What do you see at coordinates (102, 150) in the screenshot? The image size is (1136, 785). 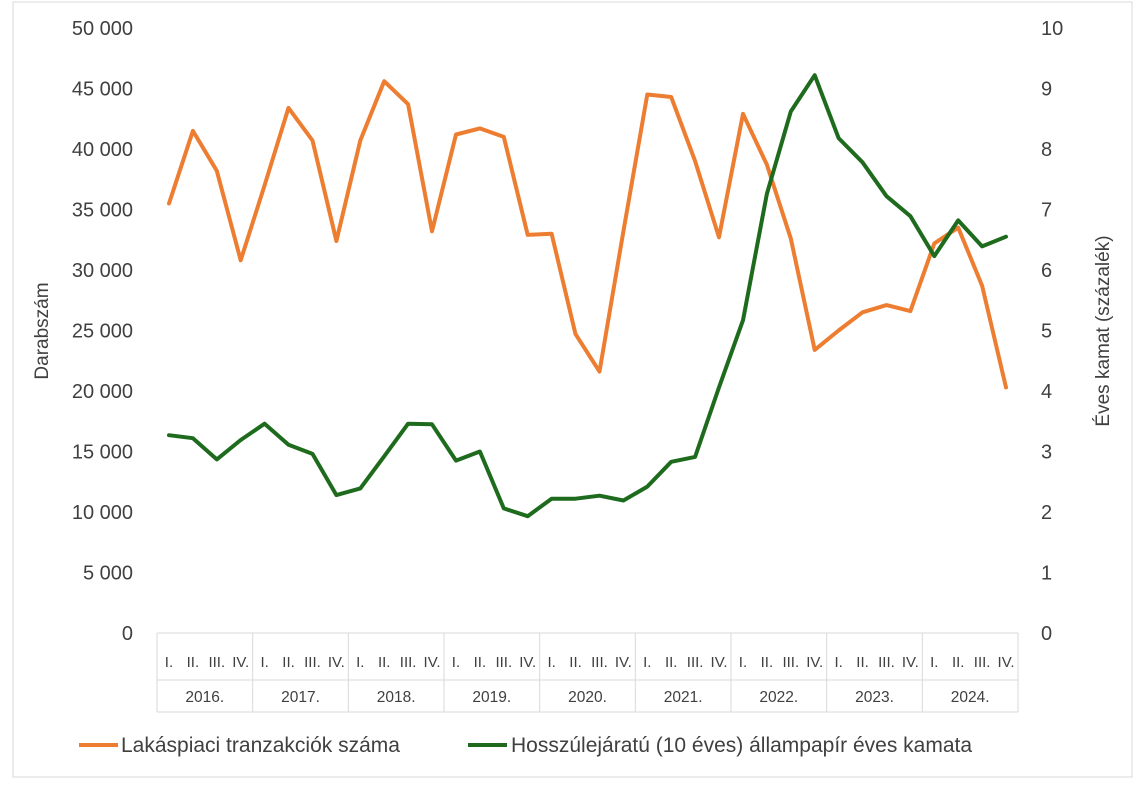 I see `left-tick-label: 40 000` at bounding box center [102, 150].